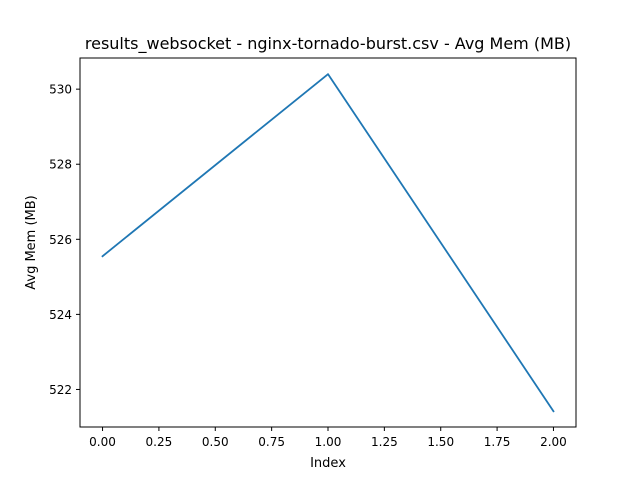 The width and height of the screenshot is (640, 480). I want to click on x-tick-label: 1.50, so click(440, 442).